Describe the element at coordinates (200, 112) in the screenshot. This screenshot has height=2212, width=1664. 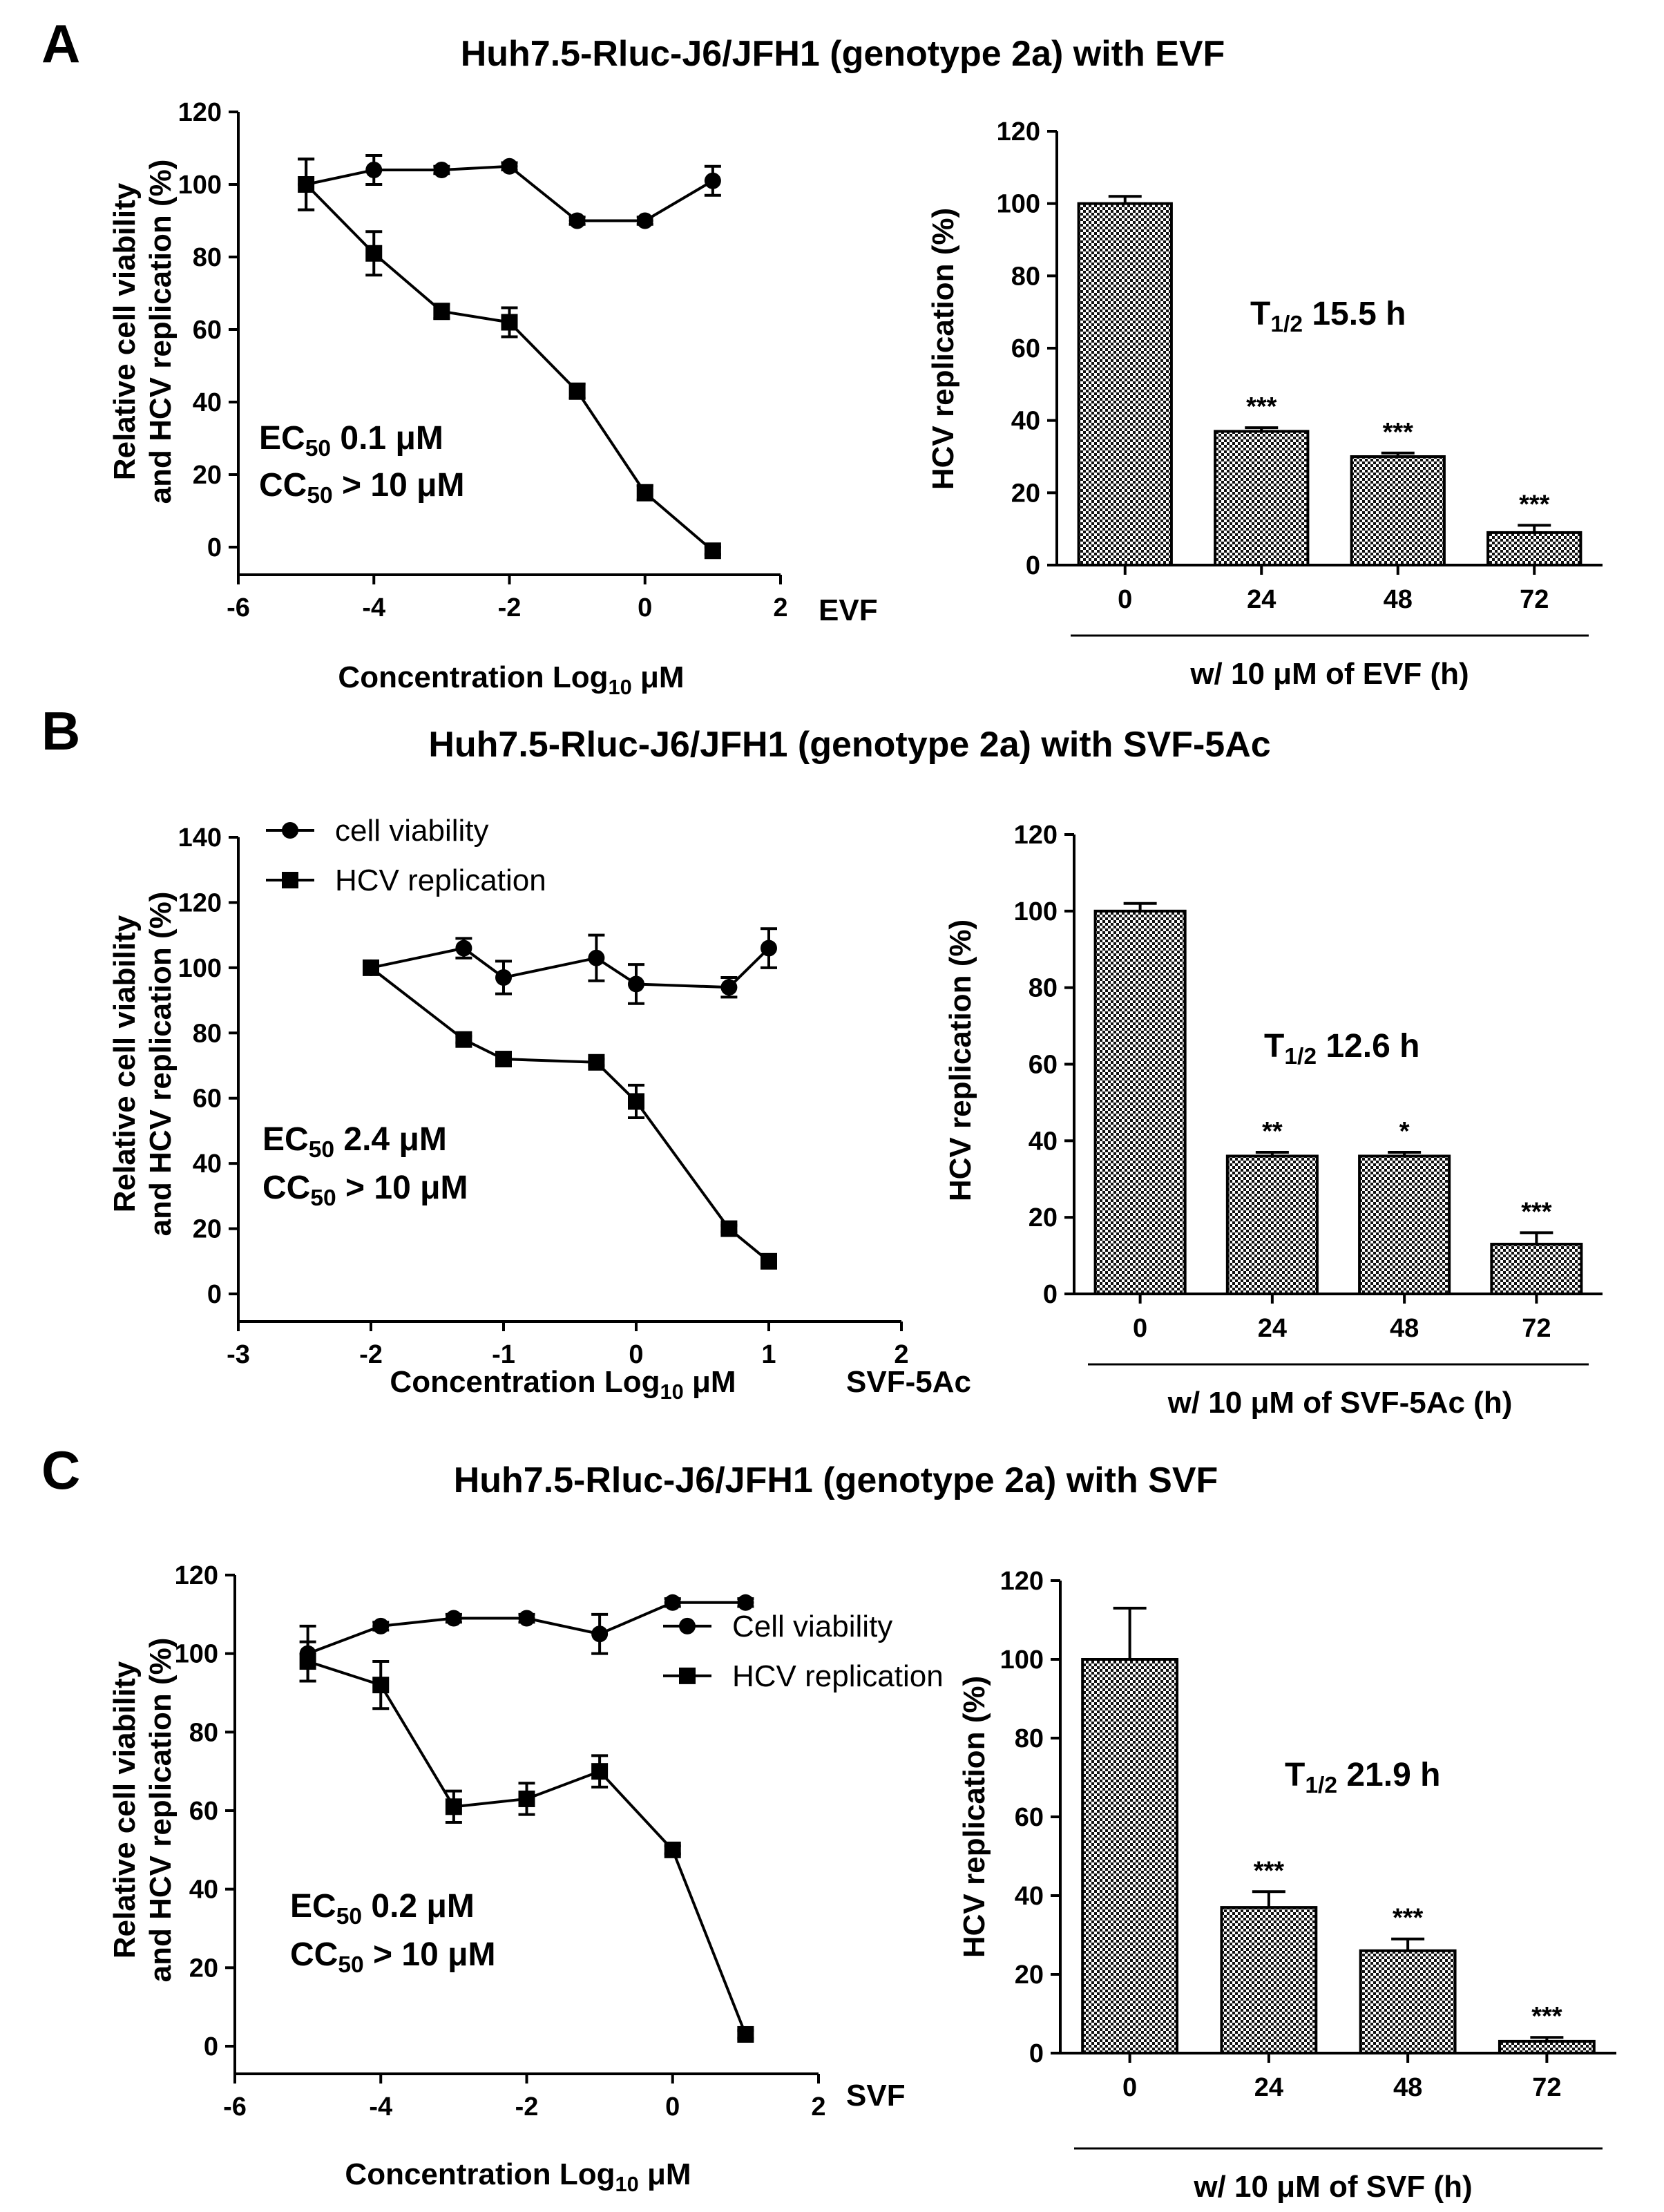
I see `y-tick-label: 120` at that location.